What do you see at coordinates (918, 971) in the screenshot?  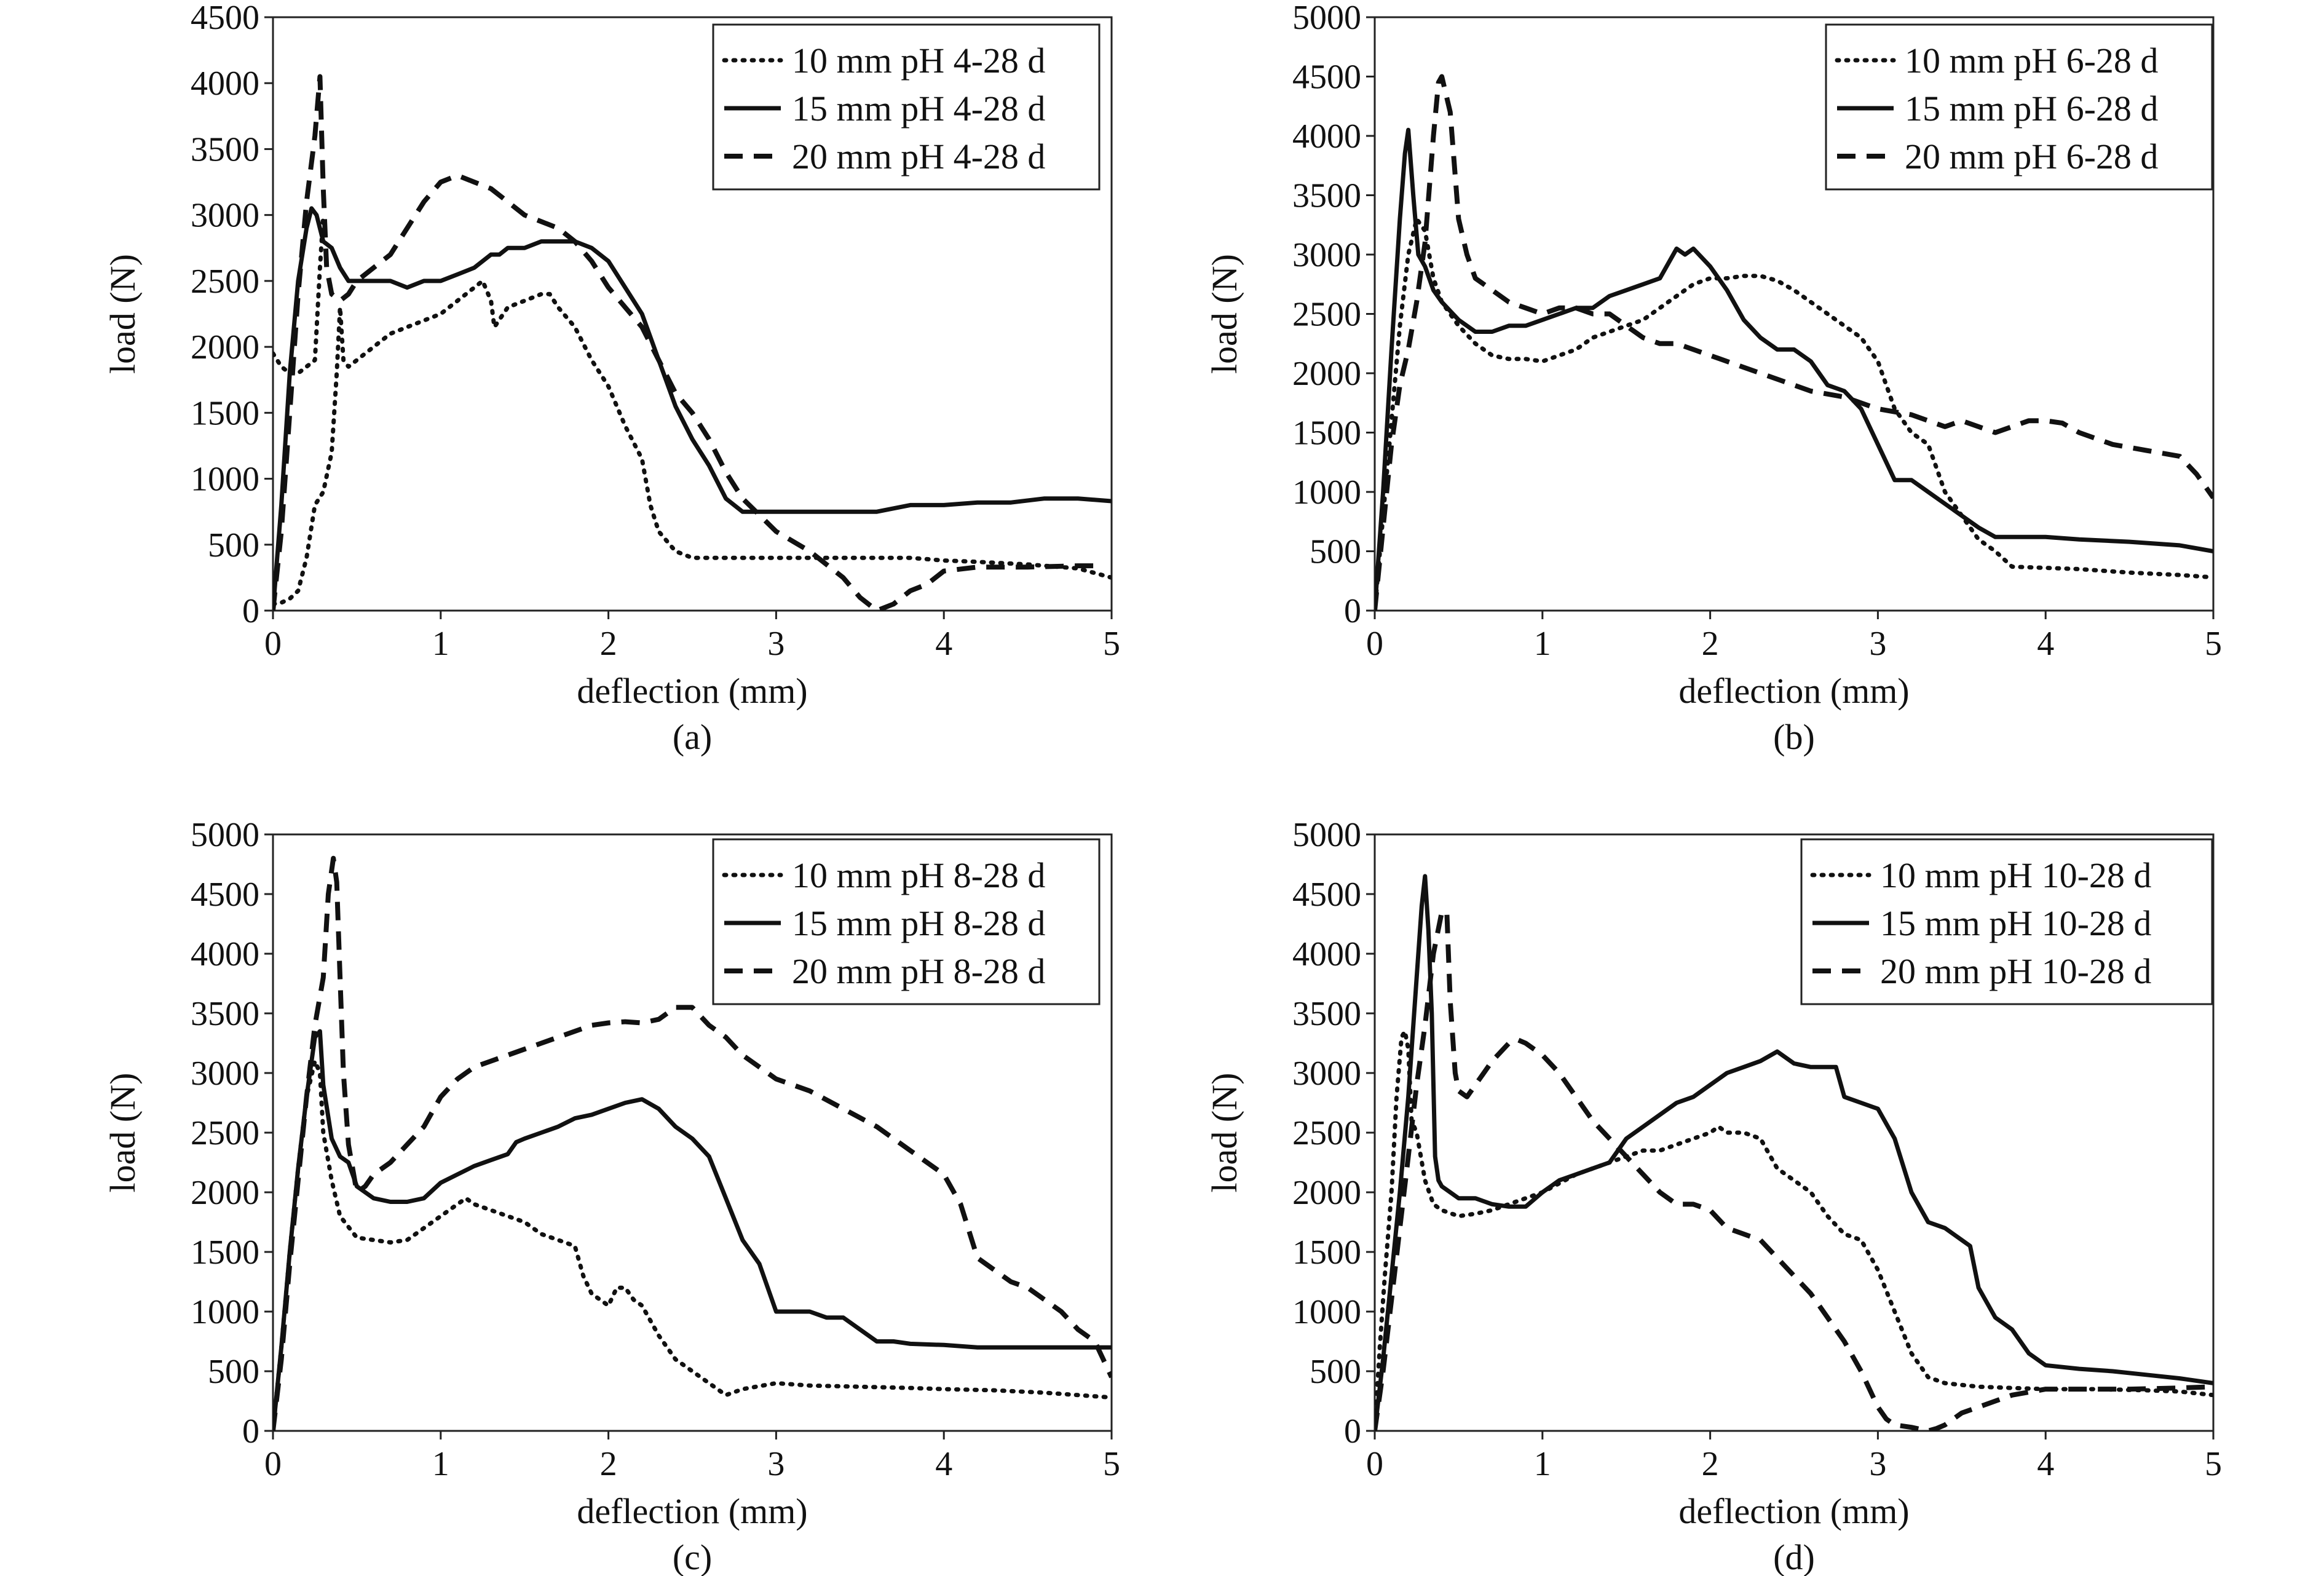 I see `legend-label: 20 mm pH 8-28 d` at bounding box center [918, 971].